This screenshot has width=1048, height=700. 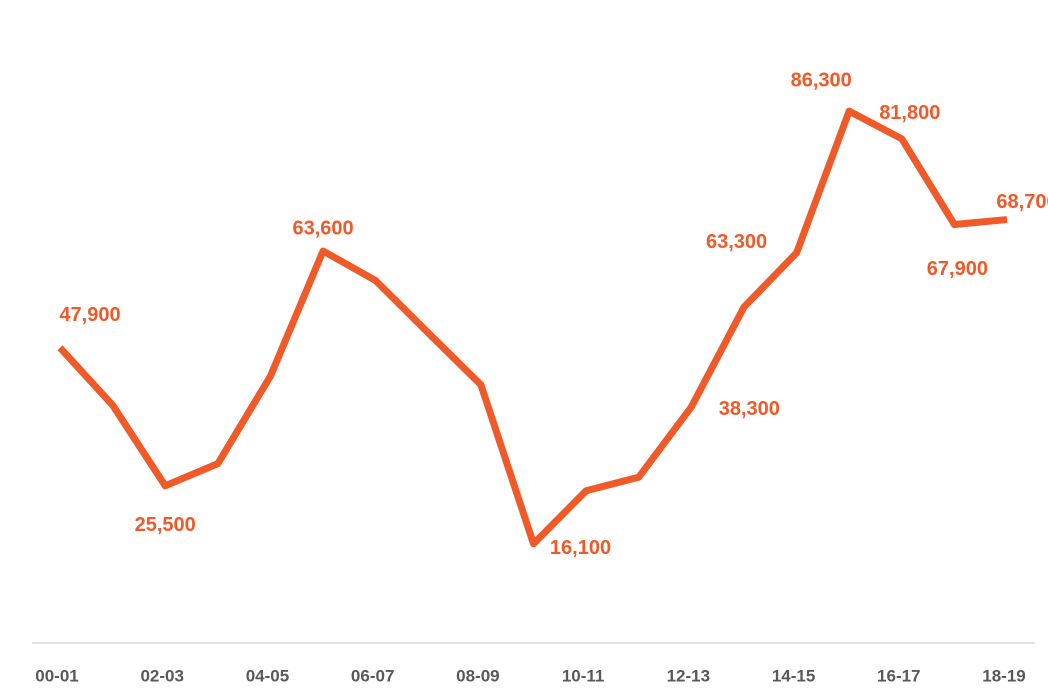 What do you see at coordinates (477, 675) in the screenshot?
I see `x-tick-label: 08-09` at bounding box center [477, 675].